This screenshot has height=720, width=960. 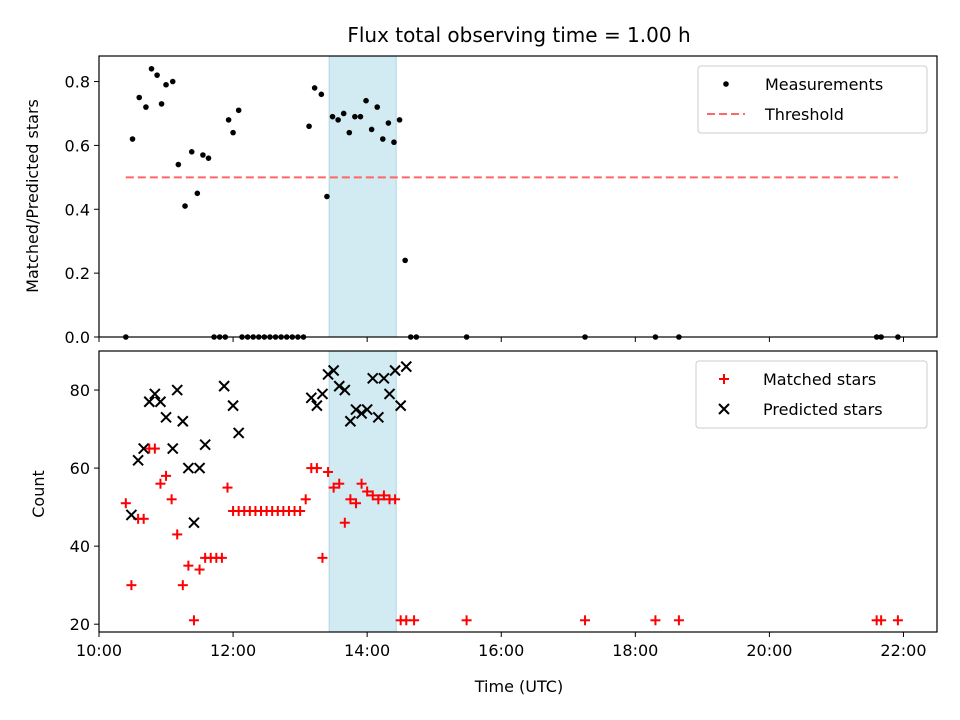 I want to click on x-tick-label: 10:00, so click(x=99, y=650).